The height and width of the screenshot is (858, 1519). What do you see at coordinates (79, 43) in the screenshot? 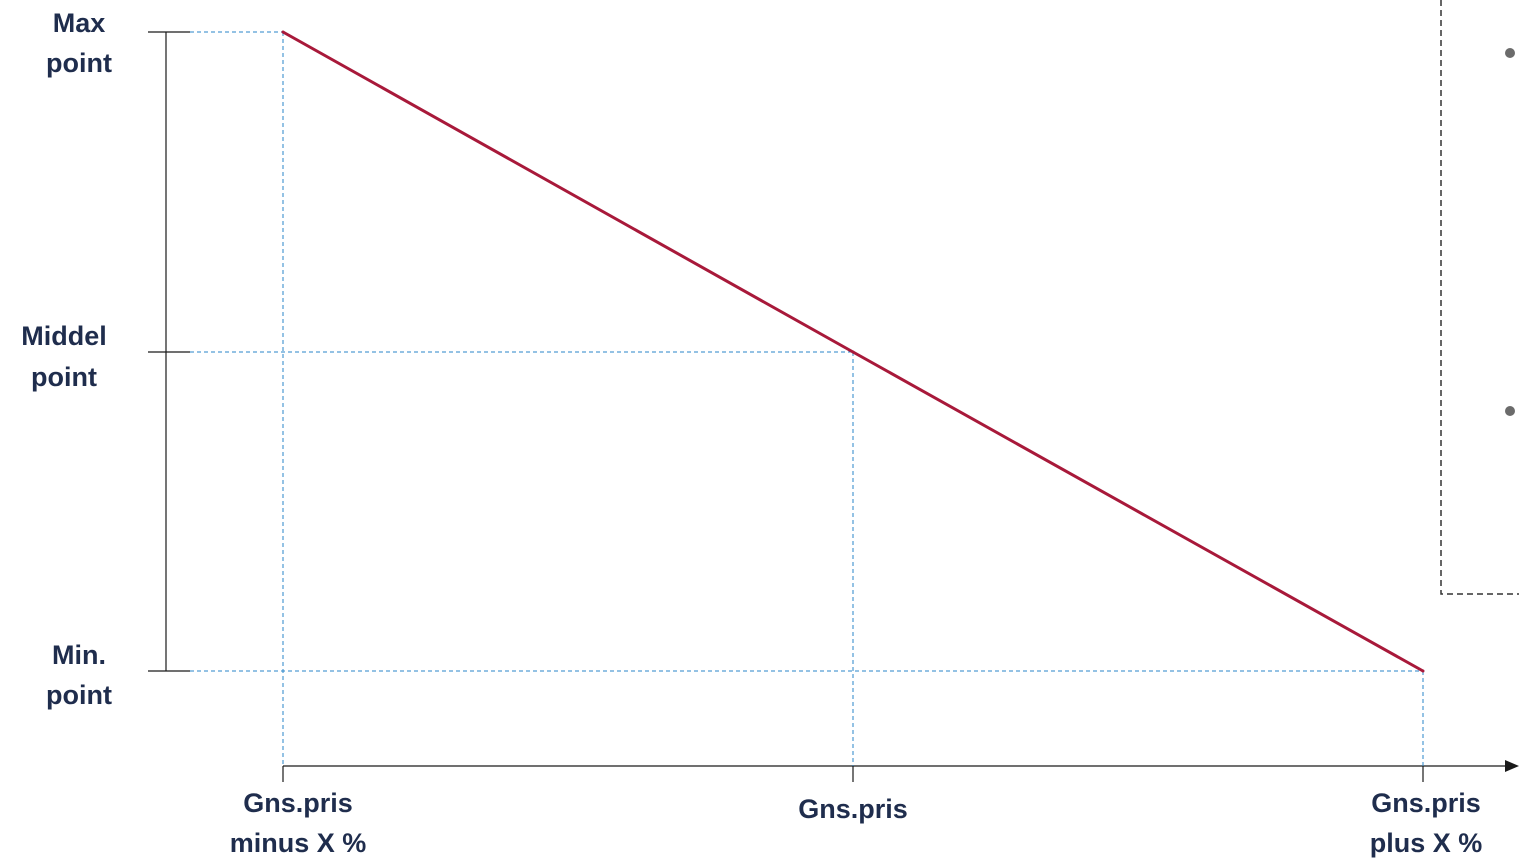
I see `y-tick-label: Max point` at bounding box center [79, 43].